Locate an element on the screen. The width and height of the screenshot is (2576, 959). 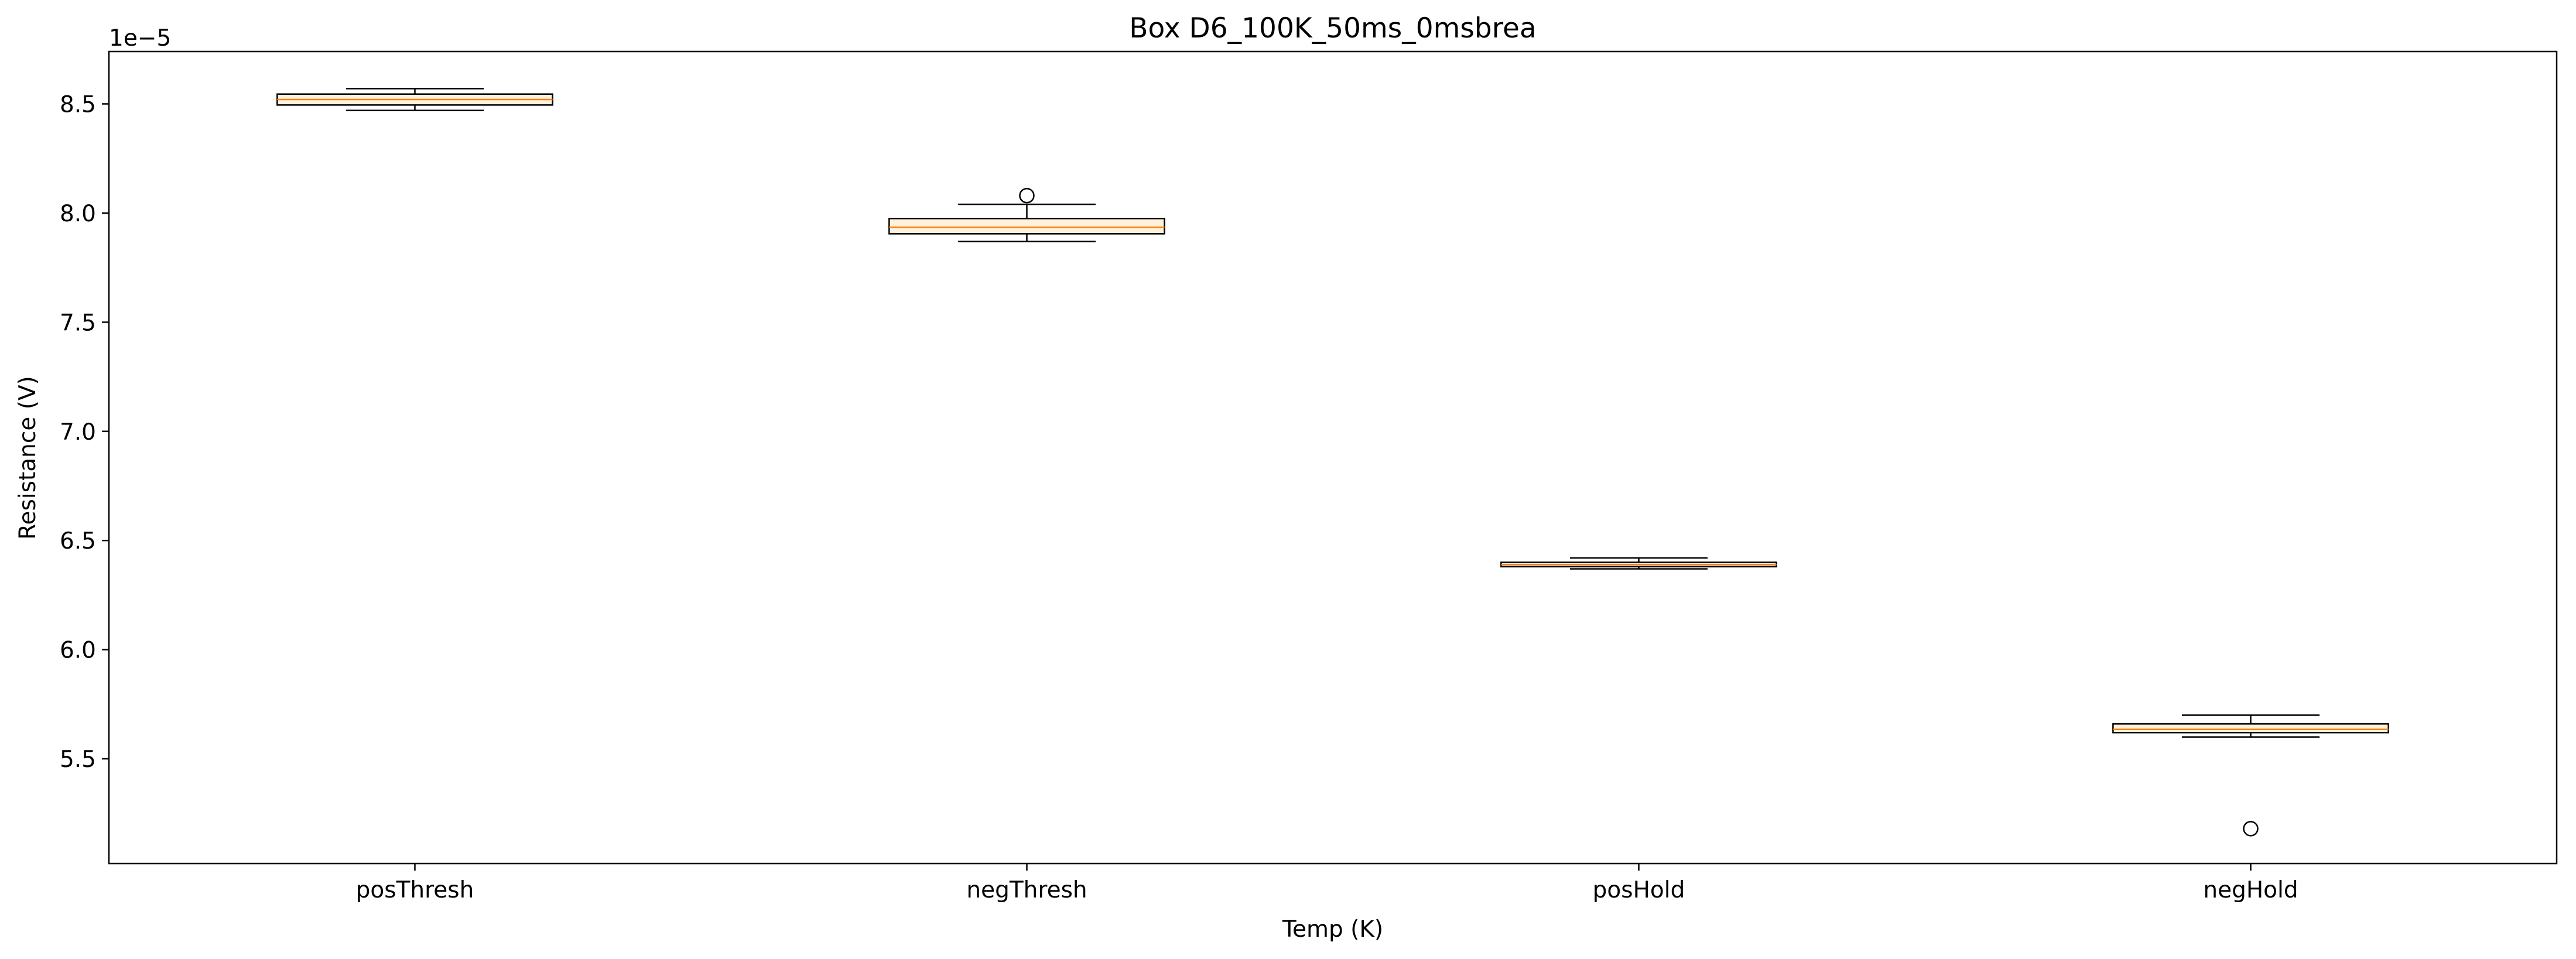
box-negThresh is located at coordinates (1026, 214).